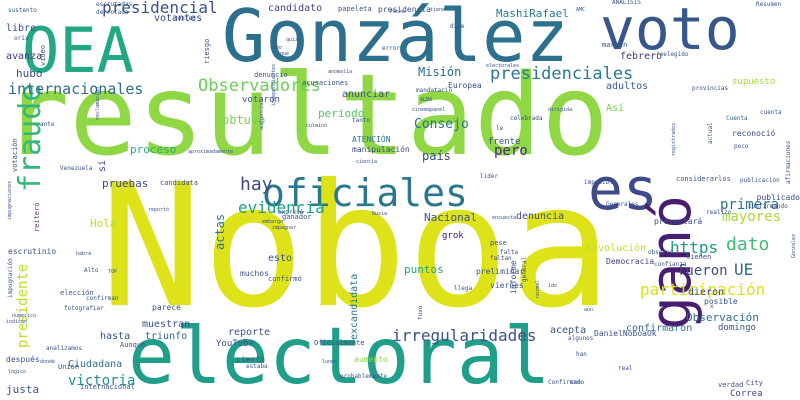 The height and width of the screenshot is (400, 800). Describe the element at coordinates (769, 4) in the screenshot. I see `cloud-word: Resumen` at that location.